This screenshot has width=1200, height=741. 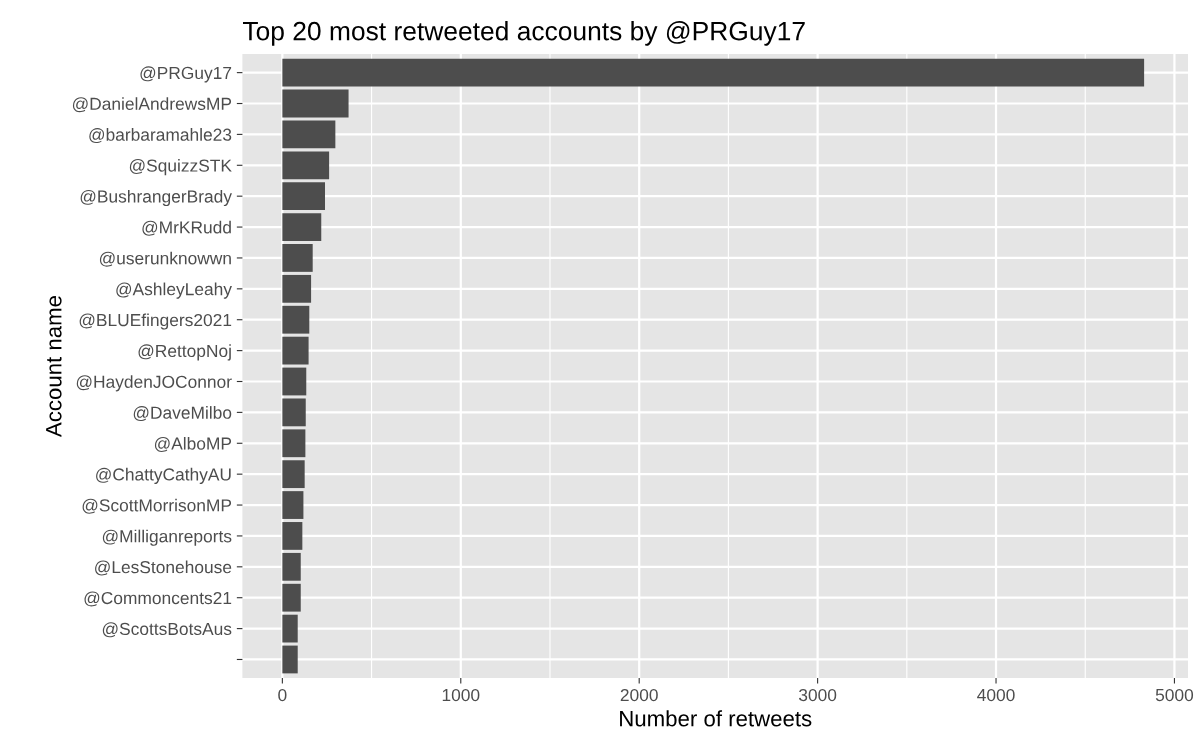 I want to click on y-tick-label: @ChattyCathyAU, so click(x=163, y=476).